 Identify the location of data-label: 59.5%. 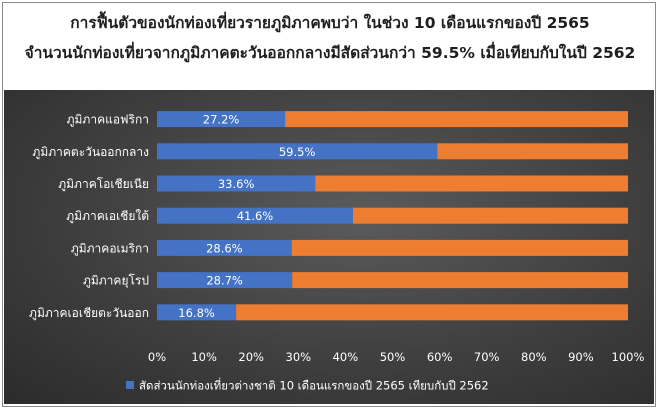
(297, 152).